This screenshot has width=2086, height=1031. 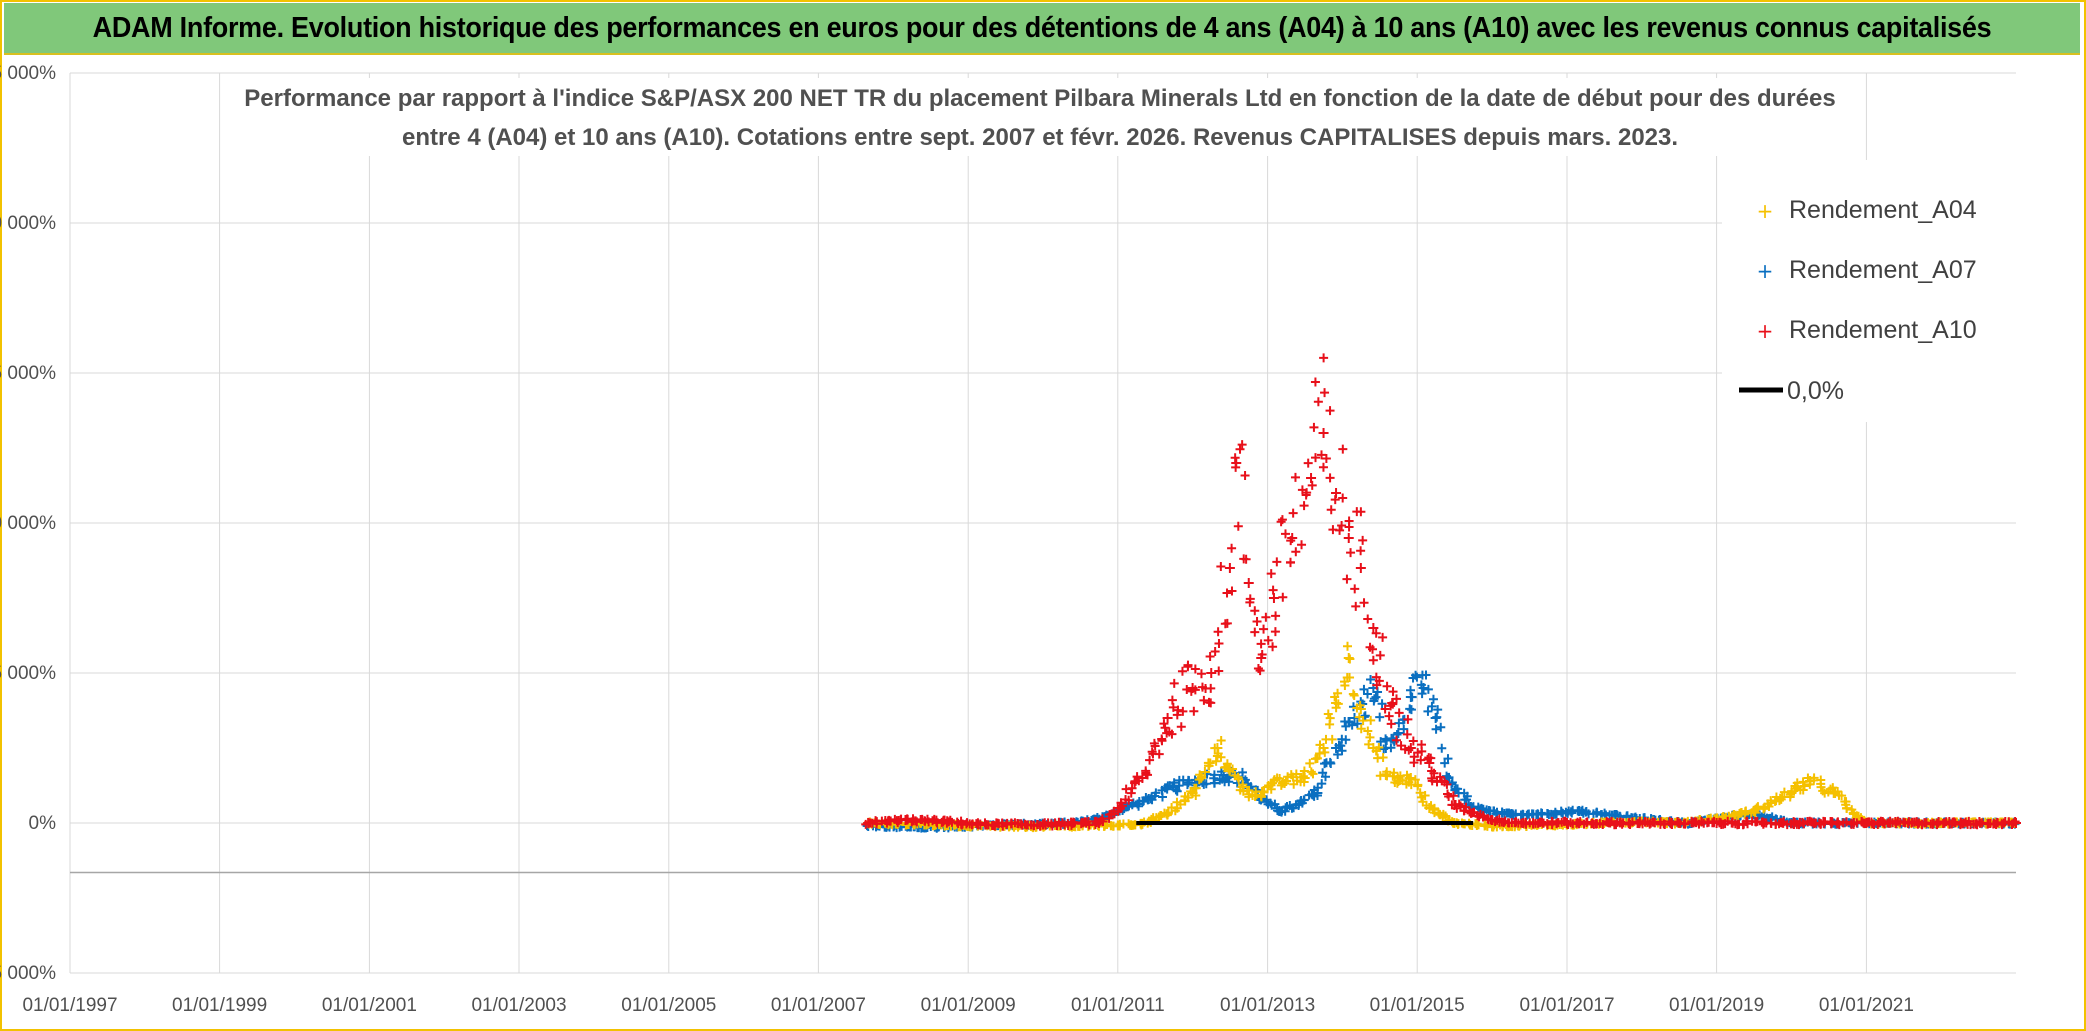 What do you see at coordinates (1815, 391) in the screenshot?
I see `legend-label-zero: 0,0%` at bounding box center [1815, 391].